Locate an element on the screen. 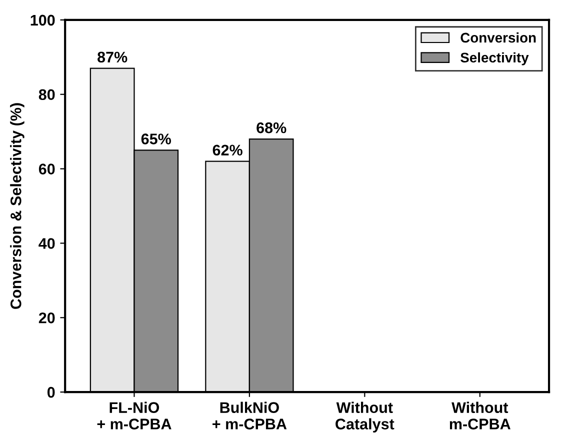  y-tick-label: 20 is located at coordinates (46, 318).